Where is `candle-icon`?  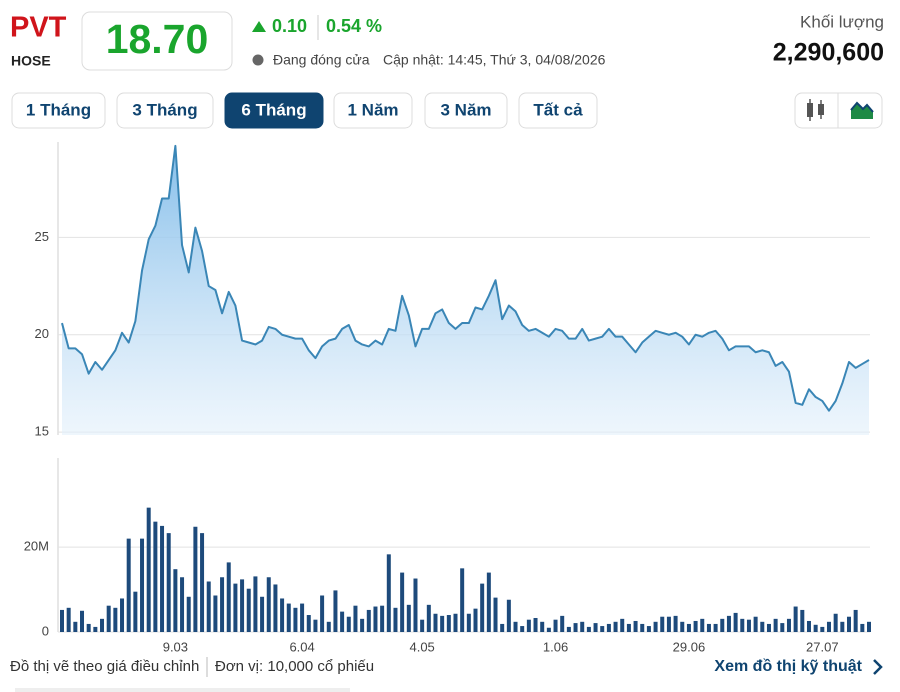
candle-icon is located at coordinates (815, 110).